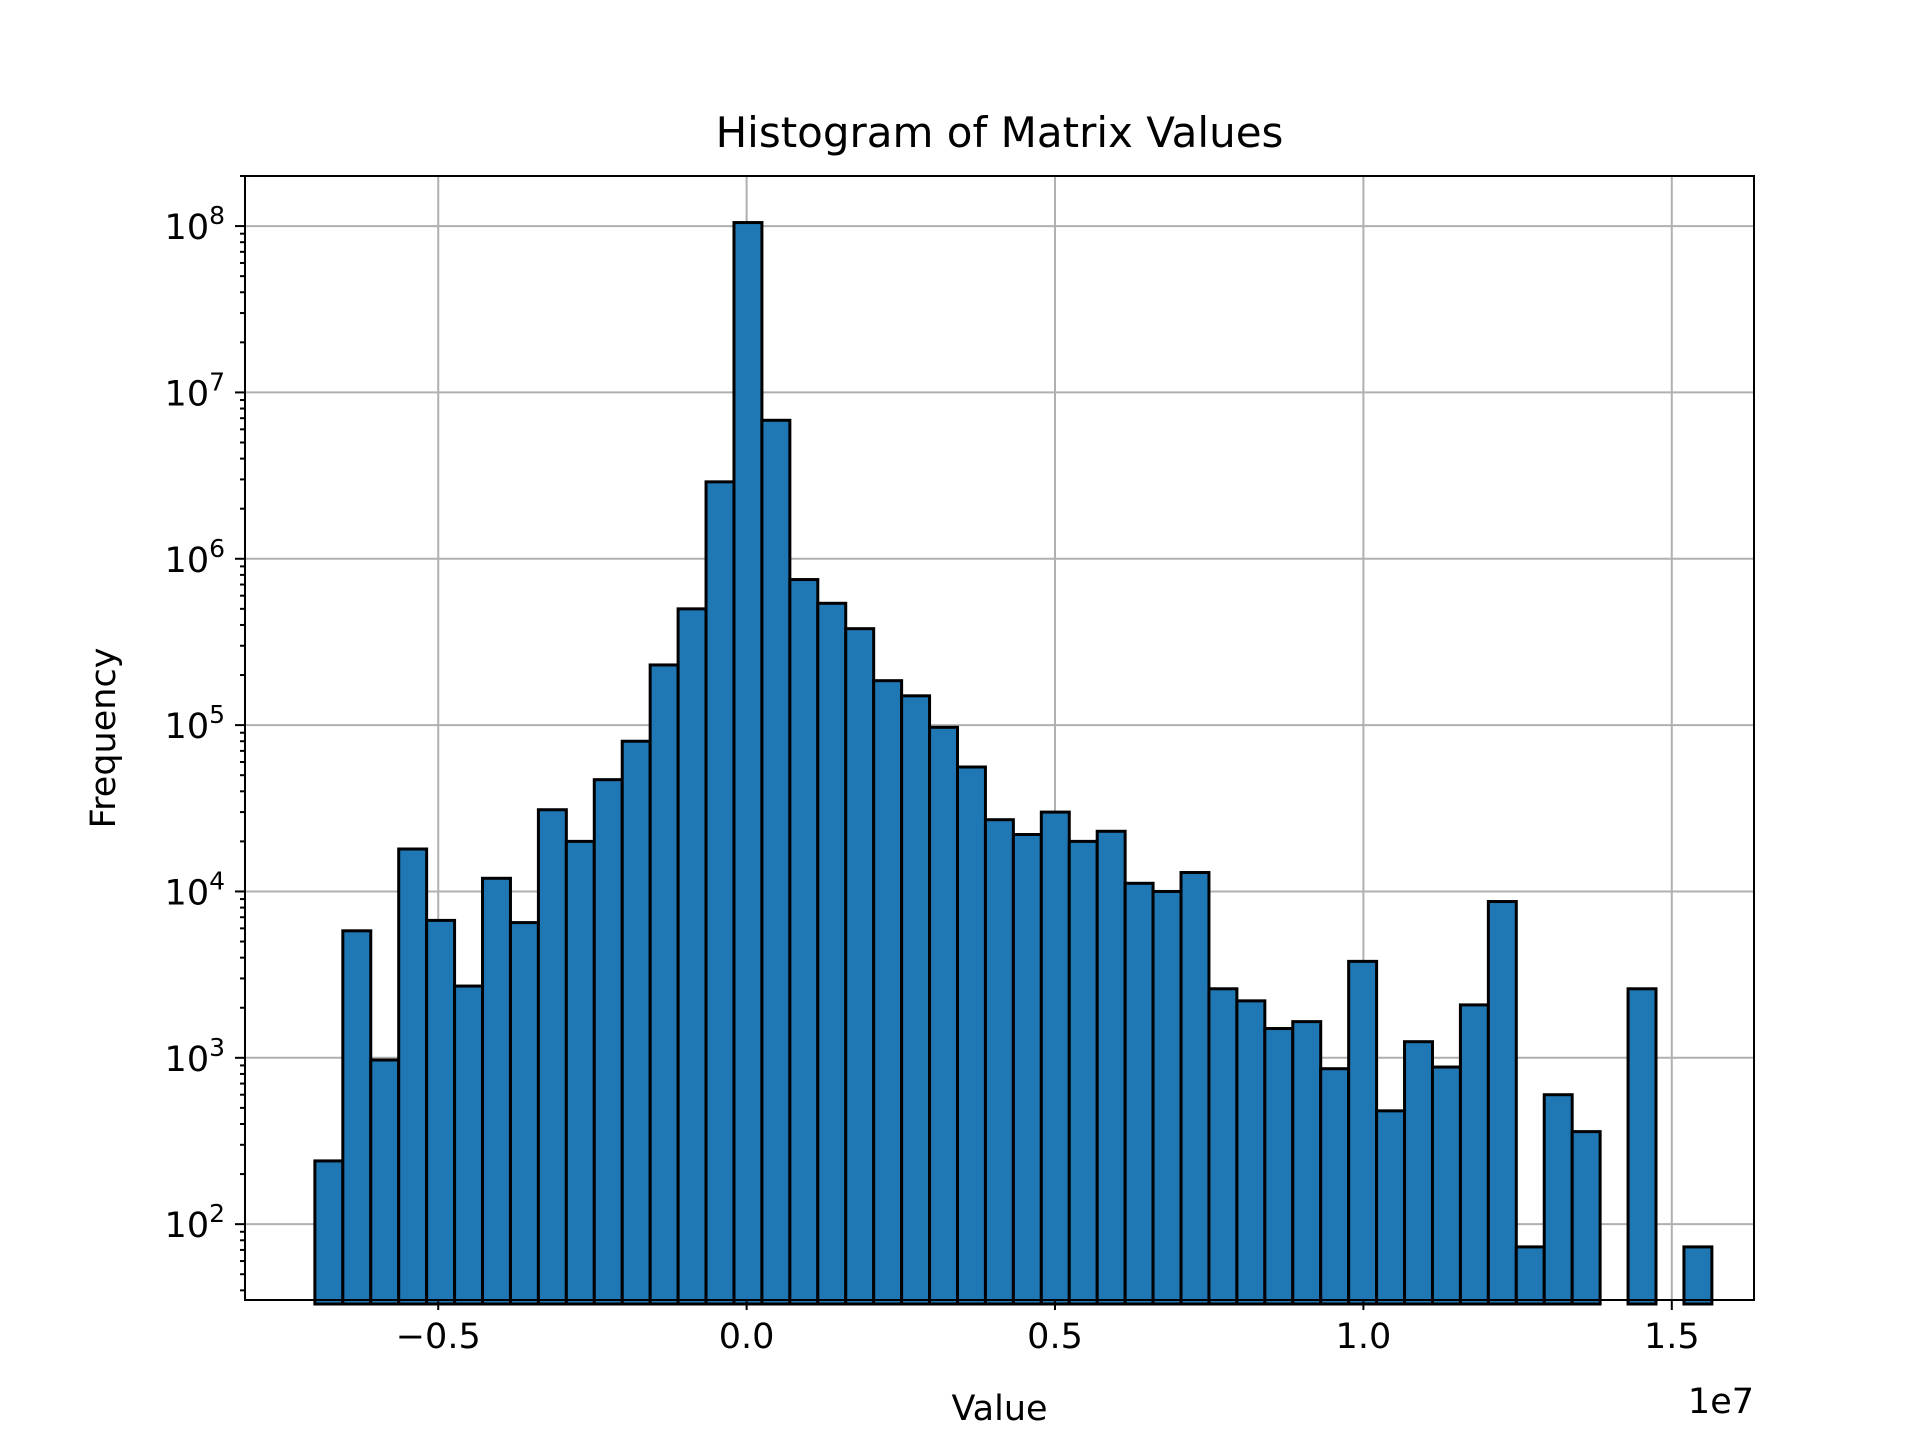 The image size is (1920, 1440). Describe the element at coordinates (1000, 132) in the screenshot. I see `chart-title: Histogram of Matrix Values` at that location.